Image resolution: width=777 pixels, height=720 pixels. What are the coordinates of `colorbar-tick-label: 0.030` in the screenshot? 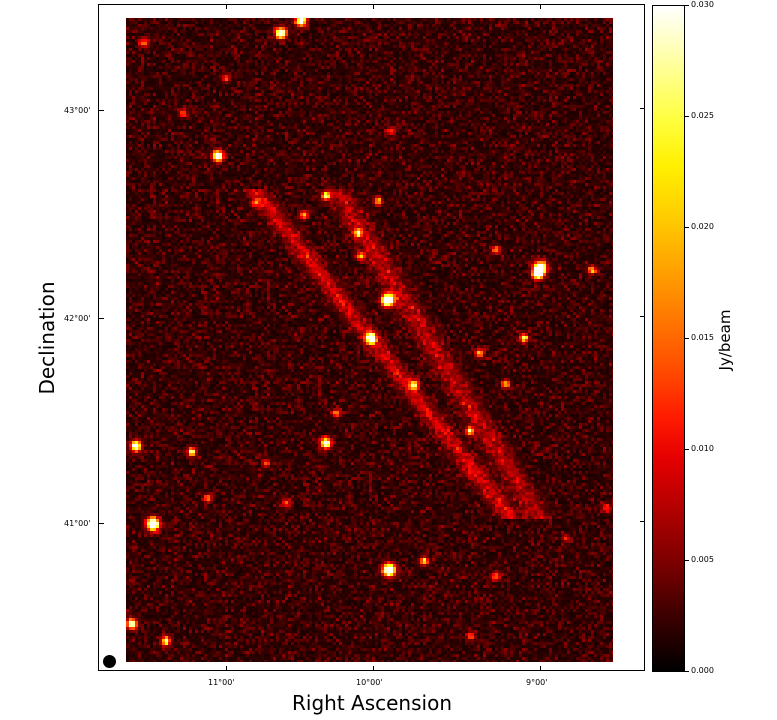 It's located at (702, 4).